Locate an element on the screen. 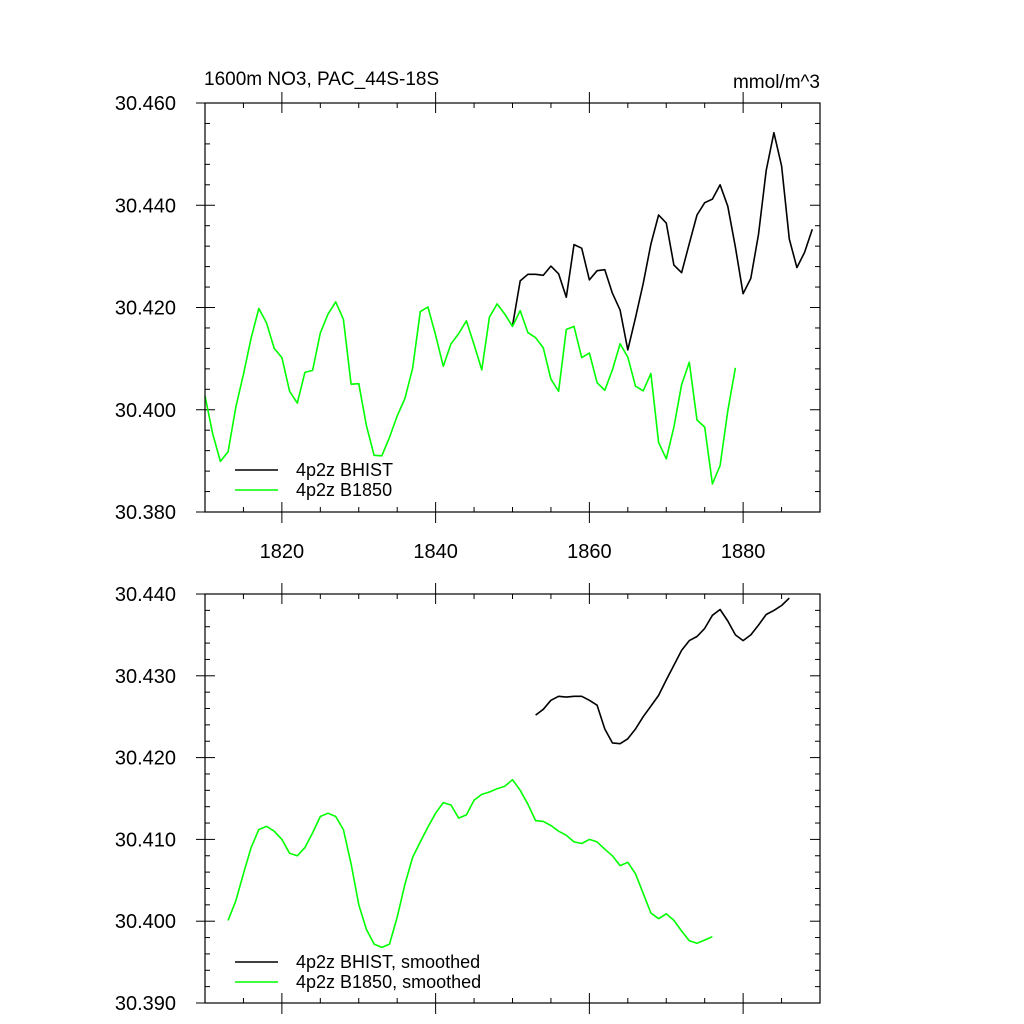 This screenshot has width=1024, height=1024. x-tick-label: 1840 is located at coordinates (435, 552).